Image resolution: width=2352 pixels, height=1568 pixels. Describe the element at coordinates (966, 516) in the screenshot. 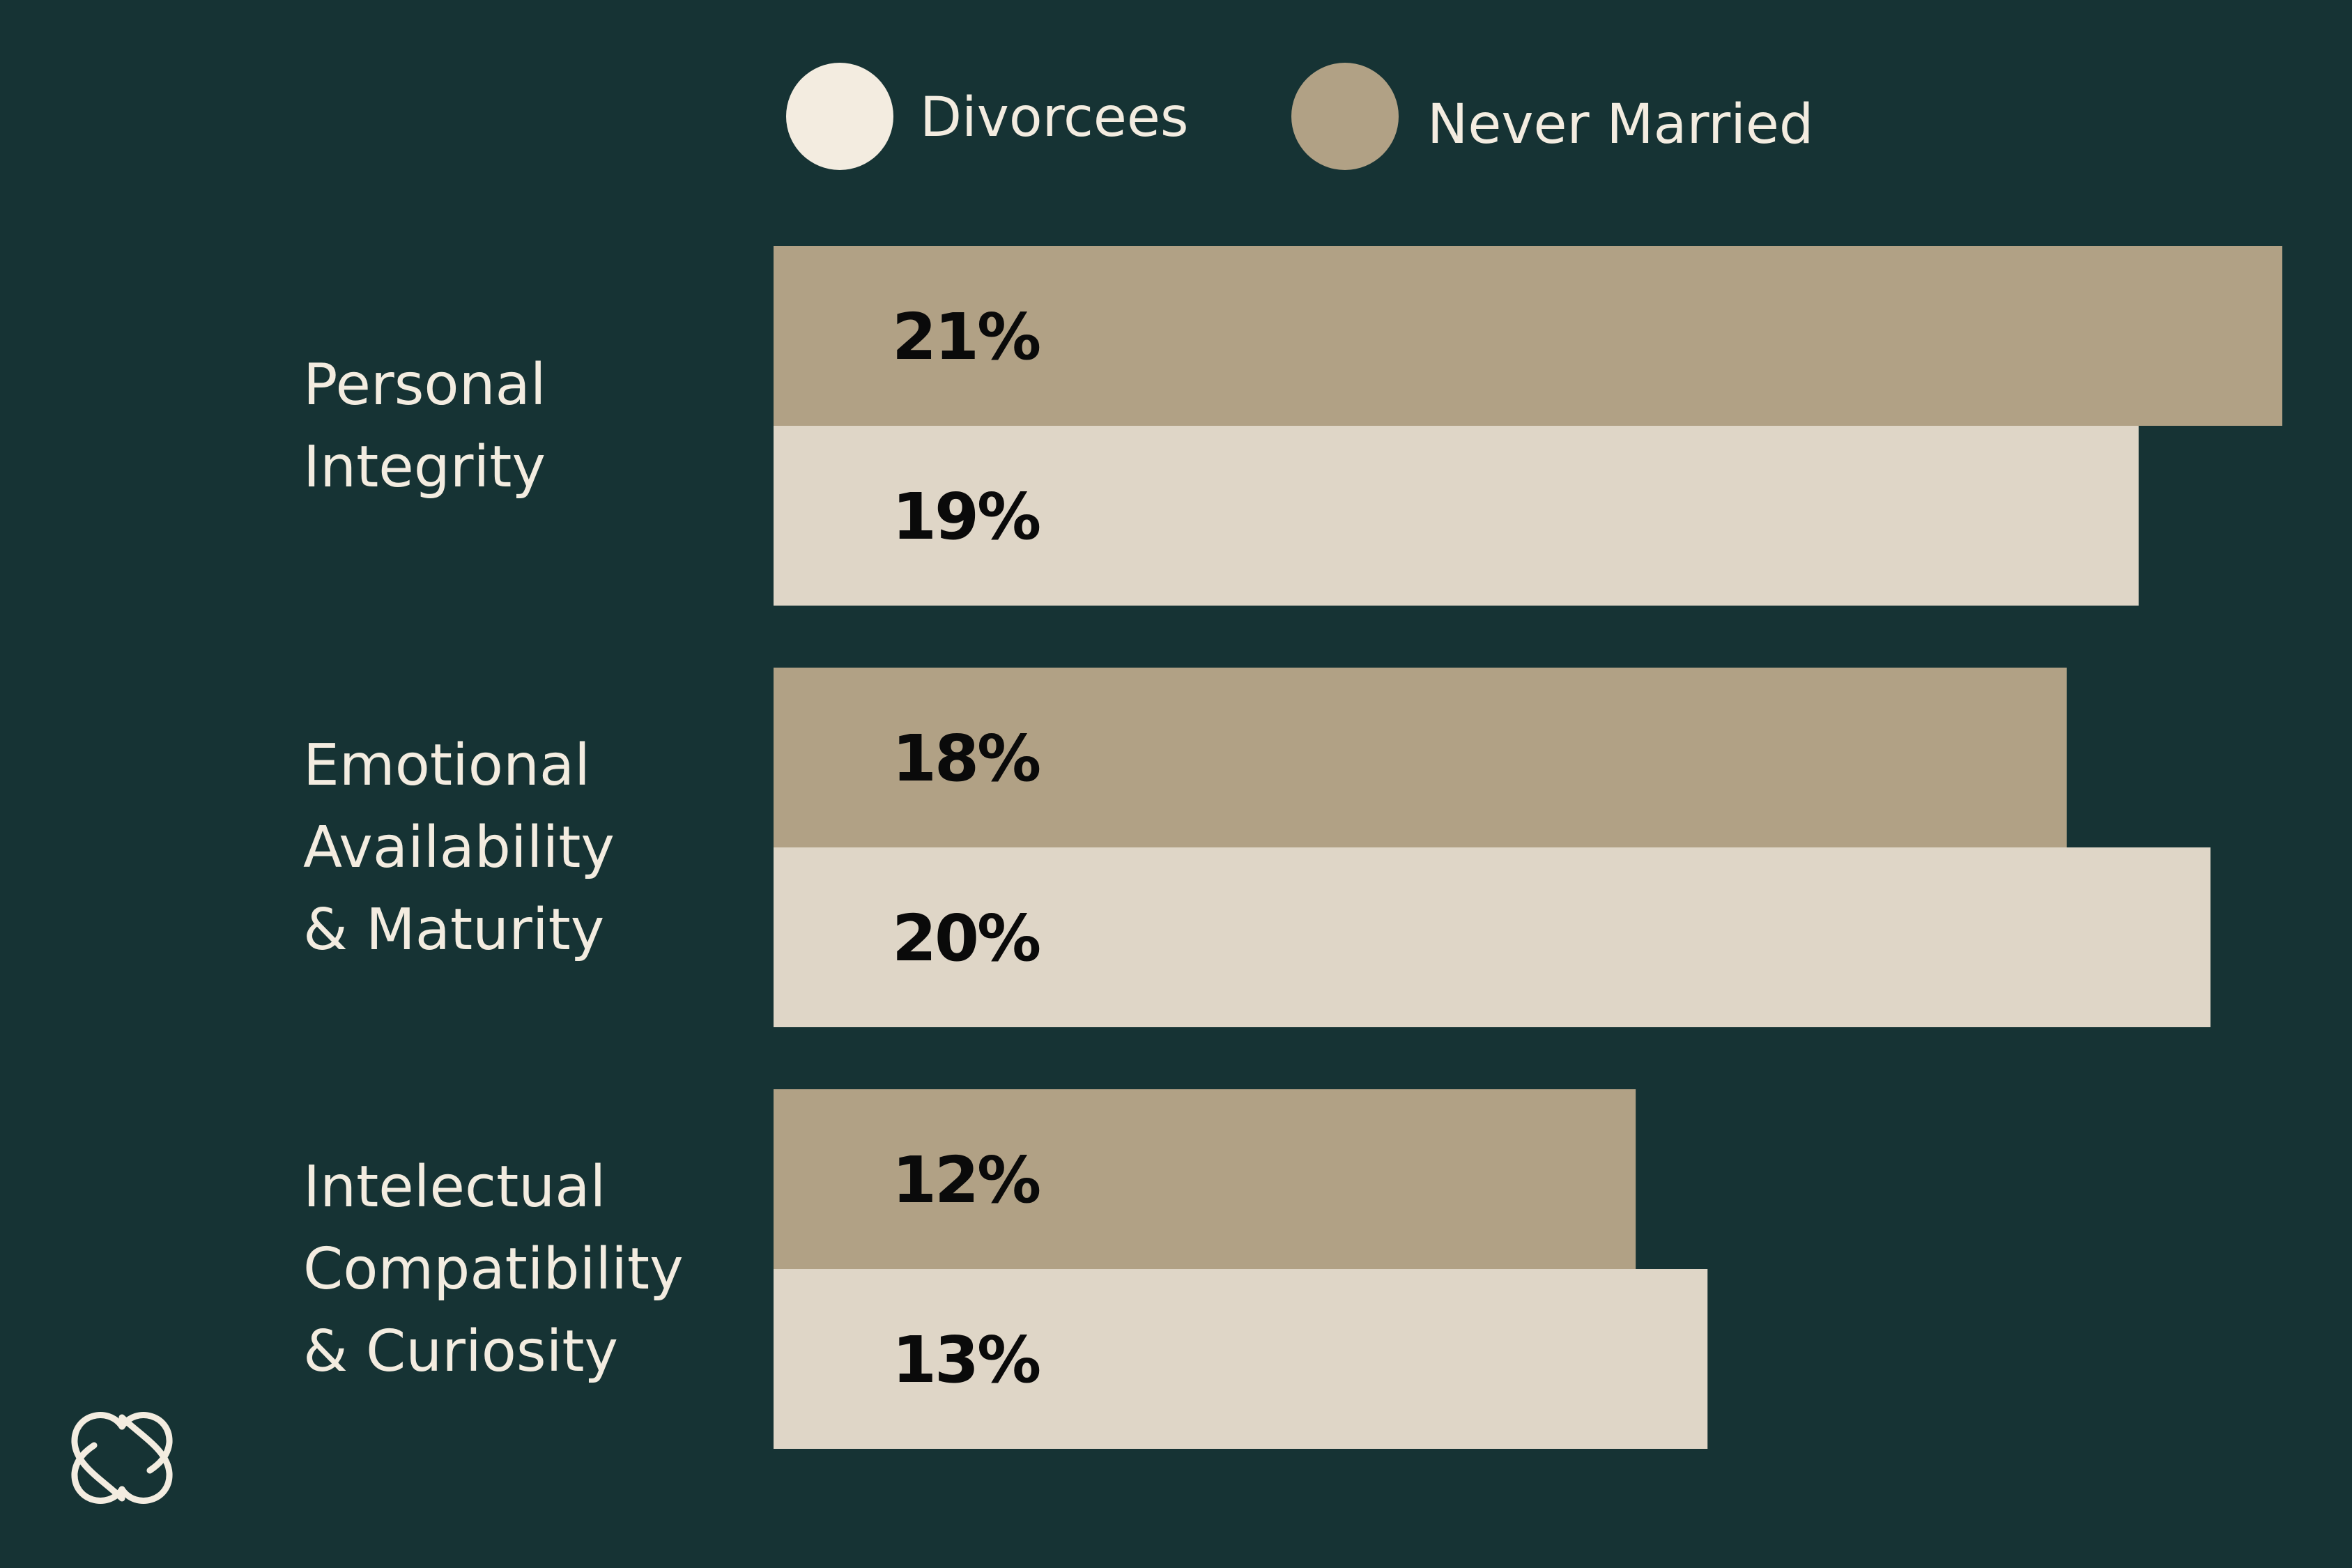

I see `data-label-divorcees-0: 19%` at that location.